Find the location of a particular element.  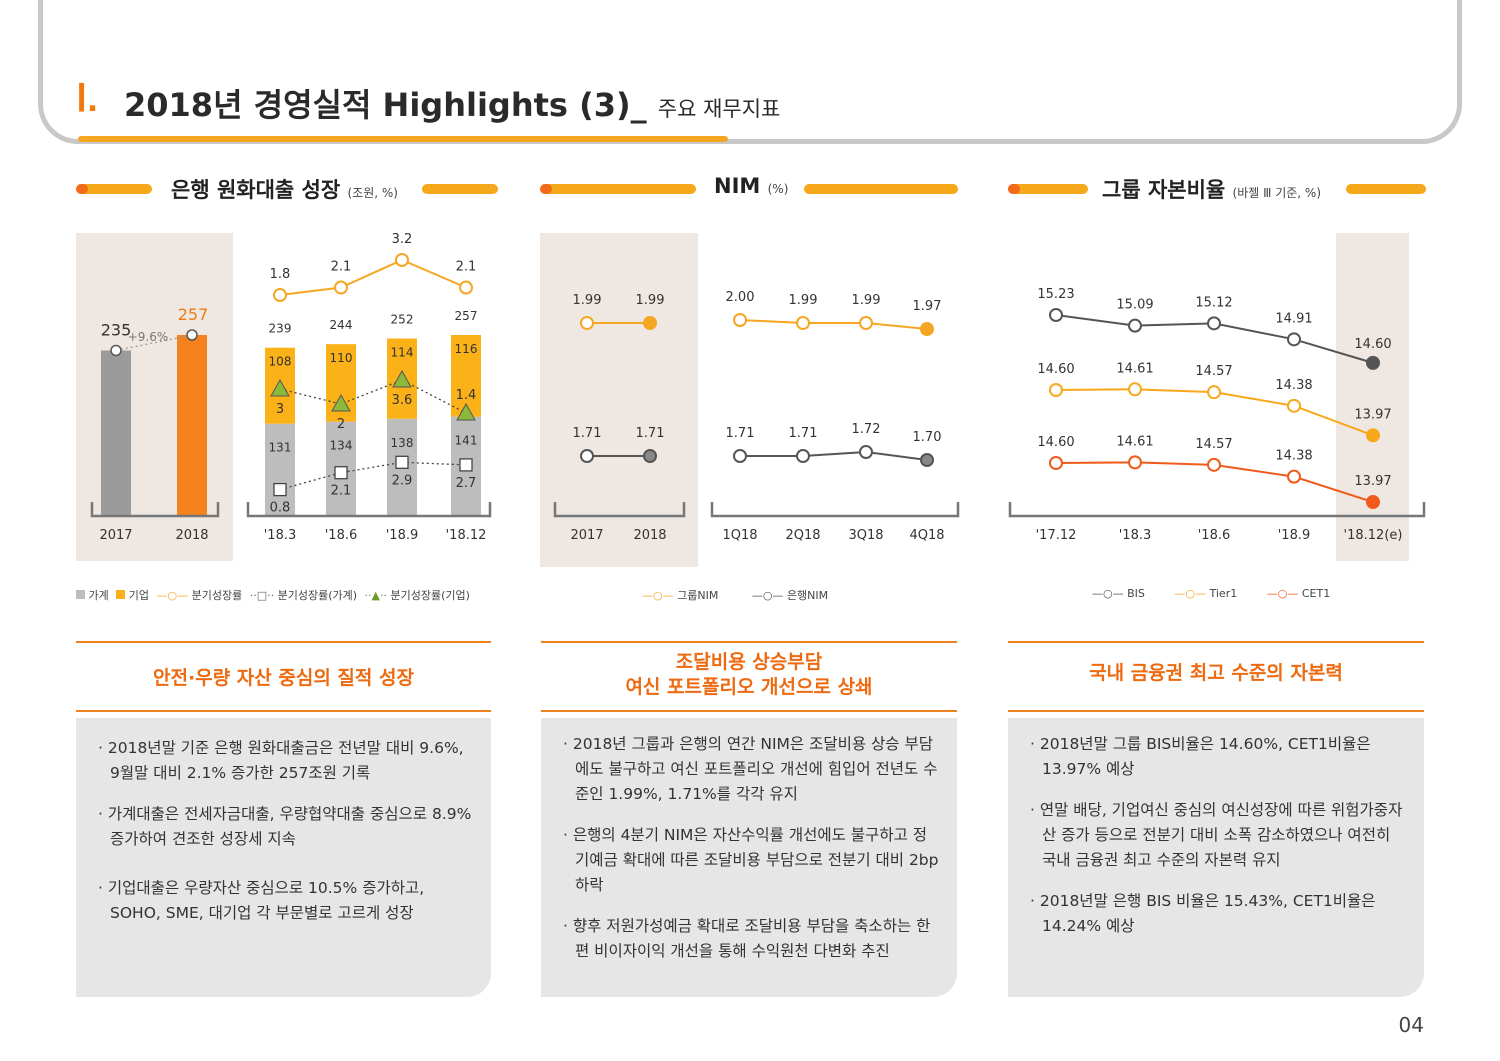

legend-swatch-corporate is located at coordinates (121, 594).